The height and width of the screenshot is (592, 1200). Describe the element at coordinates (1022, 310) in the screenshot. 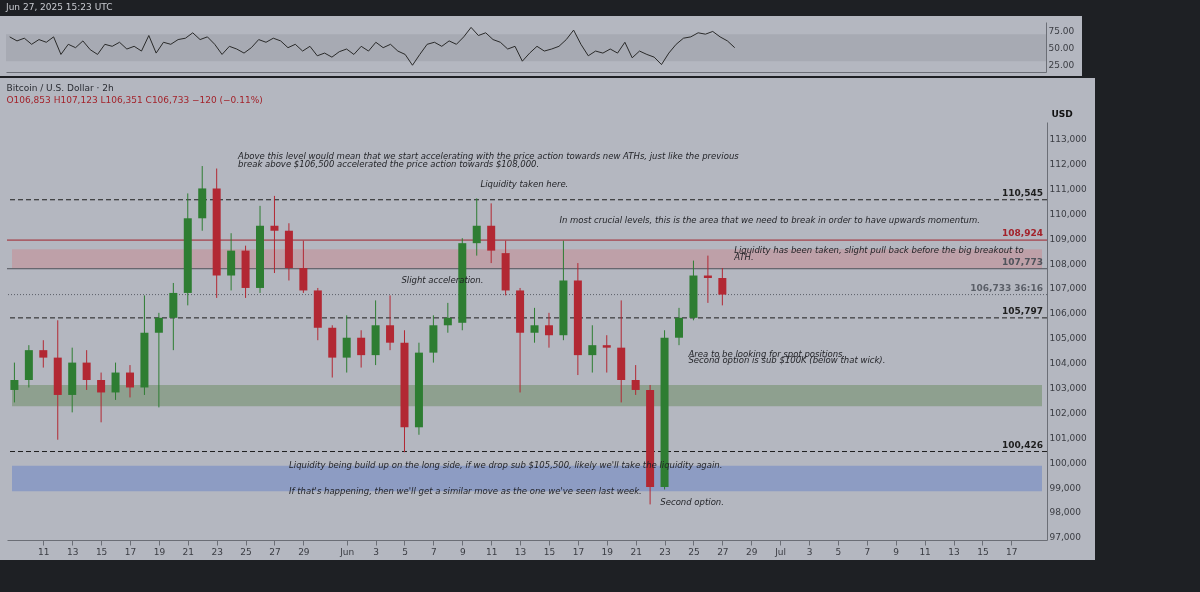

I see `ref-line-label: 105,797` at that location.